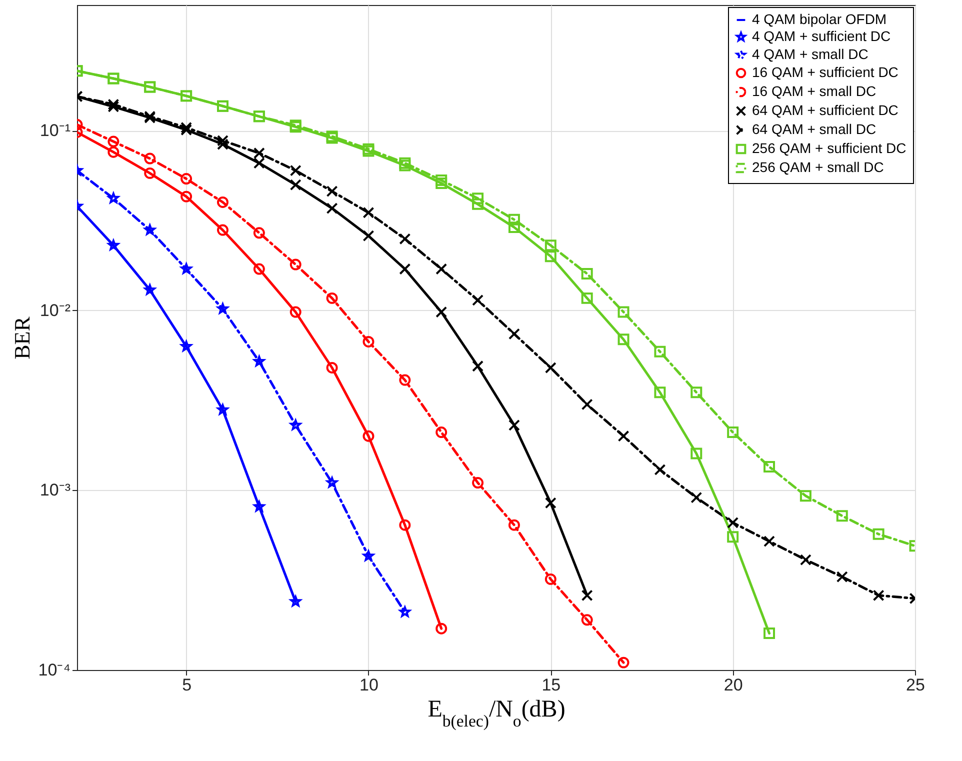 Image resolution: width=962 pixels, height=761 pixels. Describe the element at coordinates (55, 310) in the screenshot. I see `y-tick-label: 10⁻²` at that location.